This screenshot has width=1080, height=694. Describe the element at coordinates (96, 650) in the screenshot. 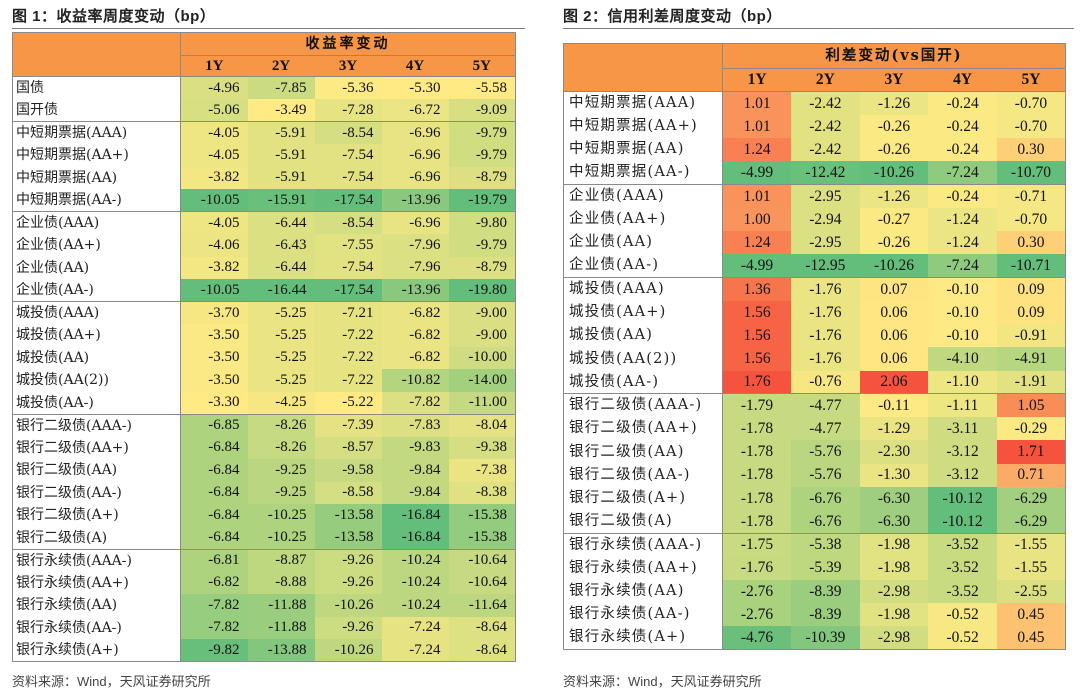

I see `row-label: 银行永续债(A+)` at that location.